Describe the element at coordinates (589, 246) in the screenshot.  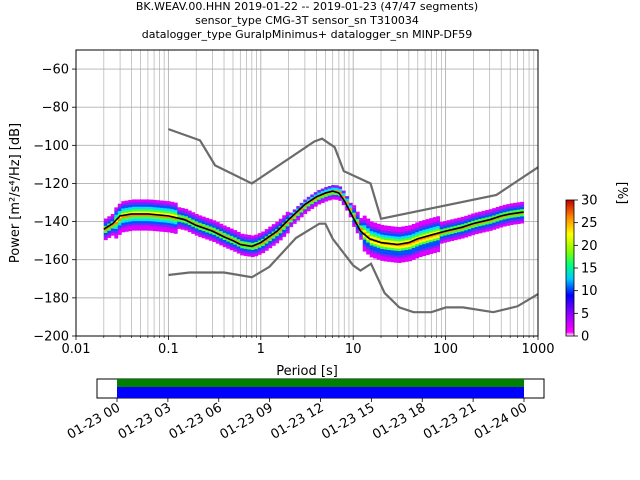
I see `colorbar-tick-label: 20` at that location.